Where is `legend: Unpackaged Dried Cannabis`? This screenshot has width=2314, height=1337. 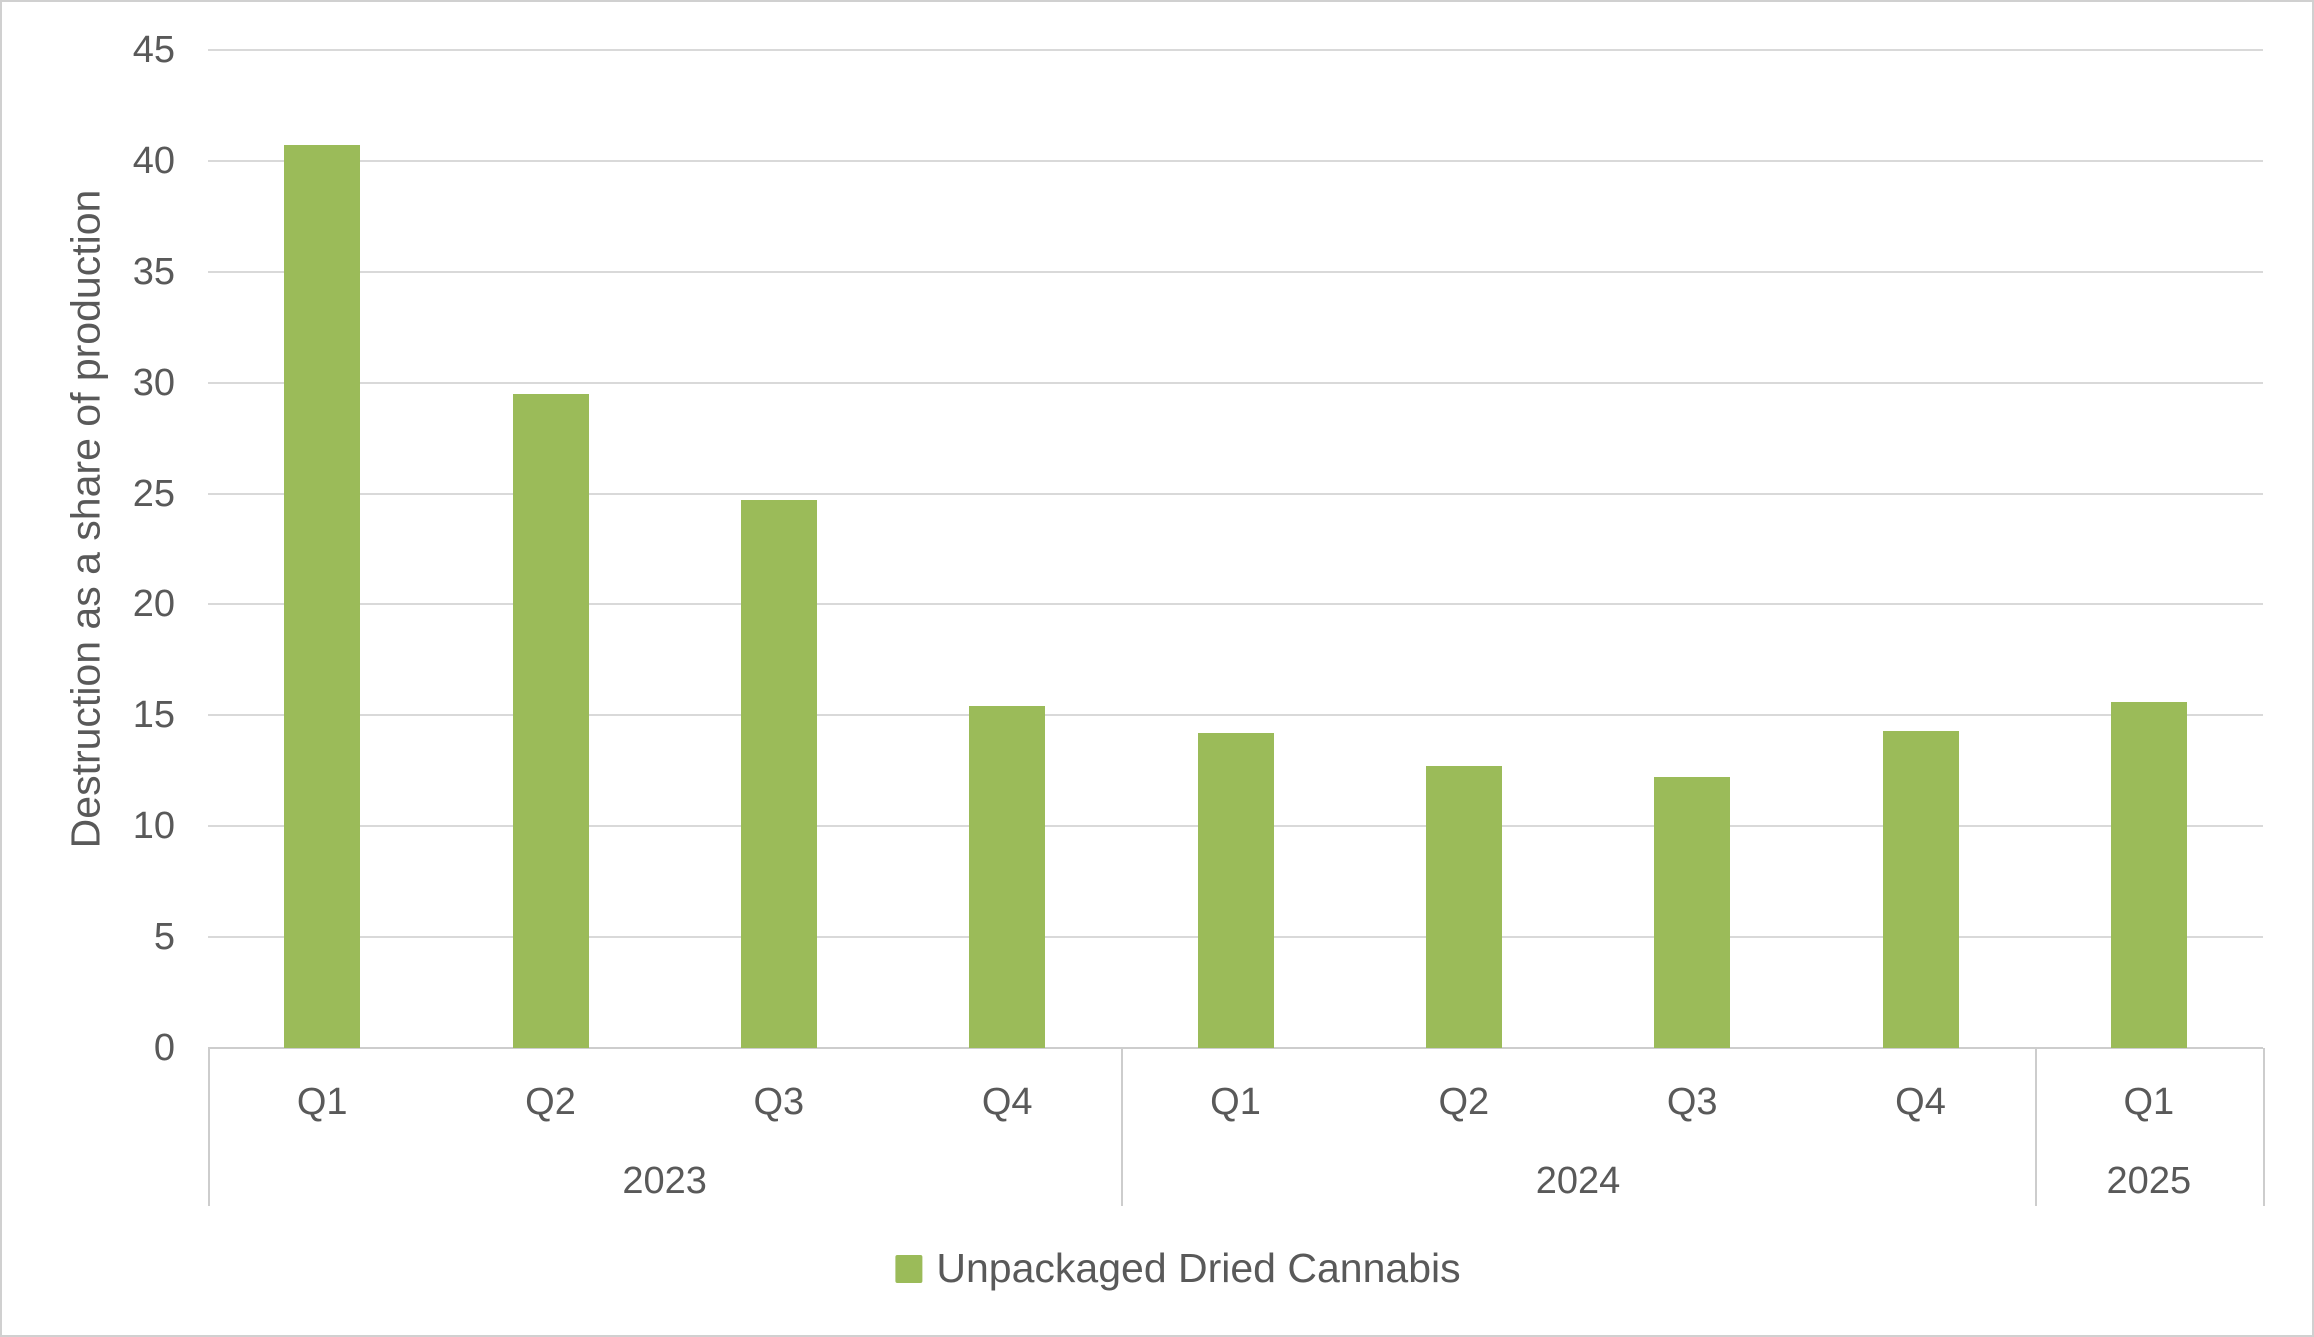 legend: Unpackaged Dried Cannabis is located at coordinates (1178, 1268).